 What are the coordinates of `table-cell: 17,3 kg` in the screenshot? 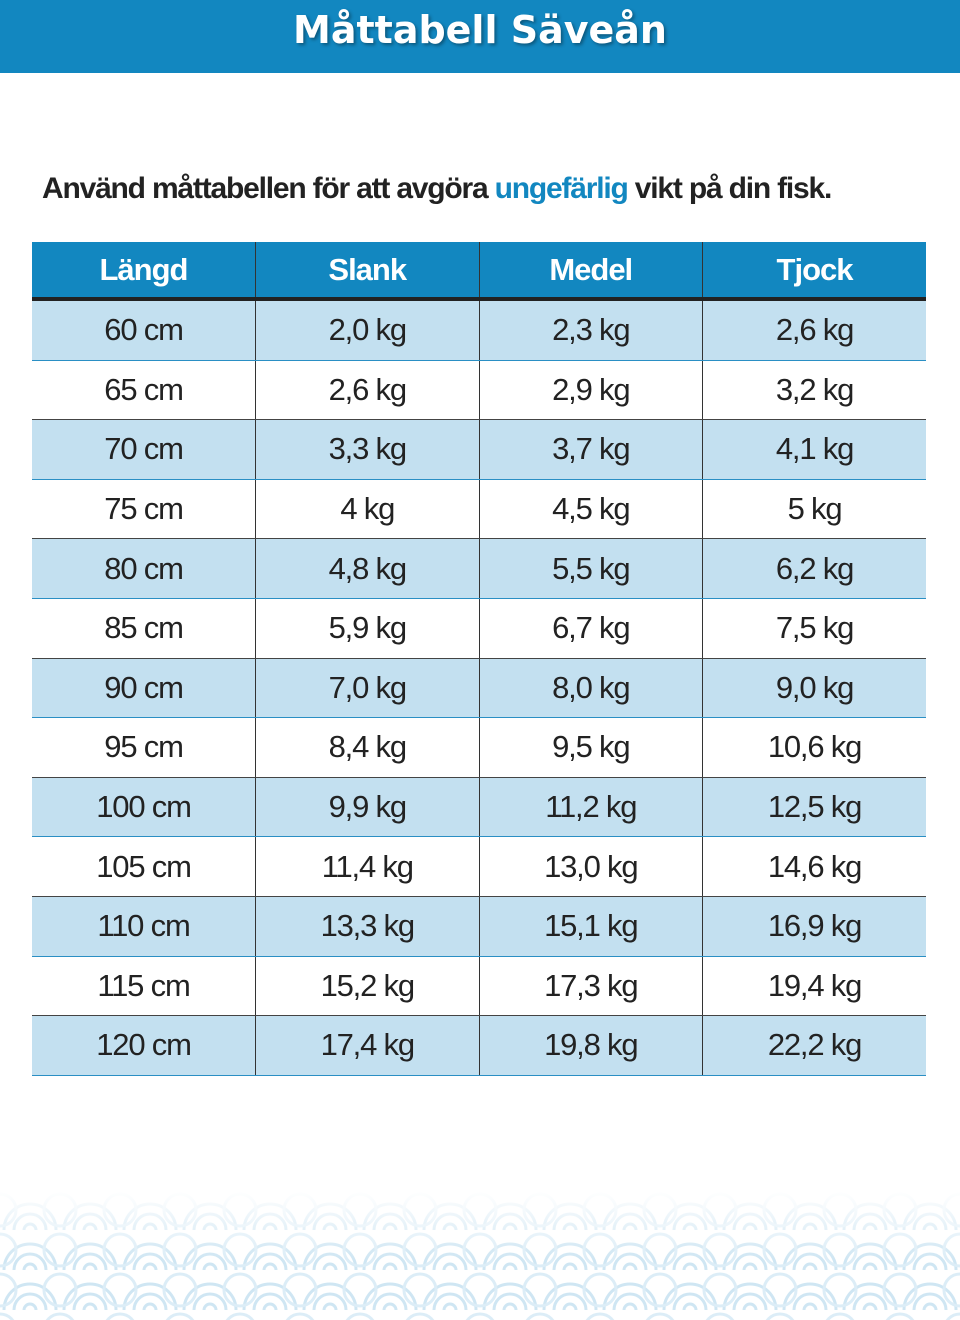 It's located at (590, 986).